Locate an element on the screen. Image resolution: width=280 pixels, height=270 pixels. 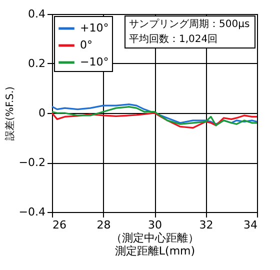
x-tick-label: 28 is located at coordinates (103, 225).